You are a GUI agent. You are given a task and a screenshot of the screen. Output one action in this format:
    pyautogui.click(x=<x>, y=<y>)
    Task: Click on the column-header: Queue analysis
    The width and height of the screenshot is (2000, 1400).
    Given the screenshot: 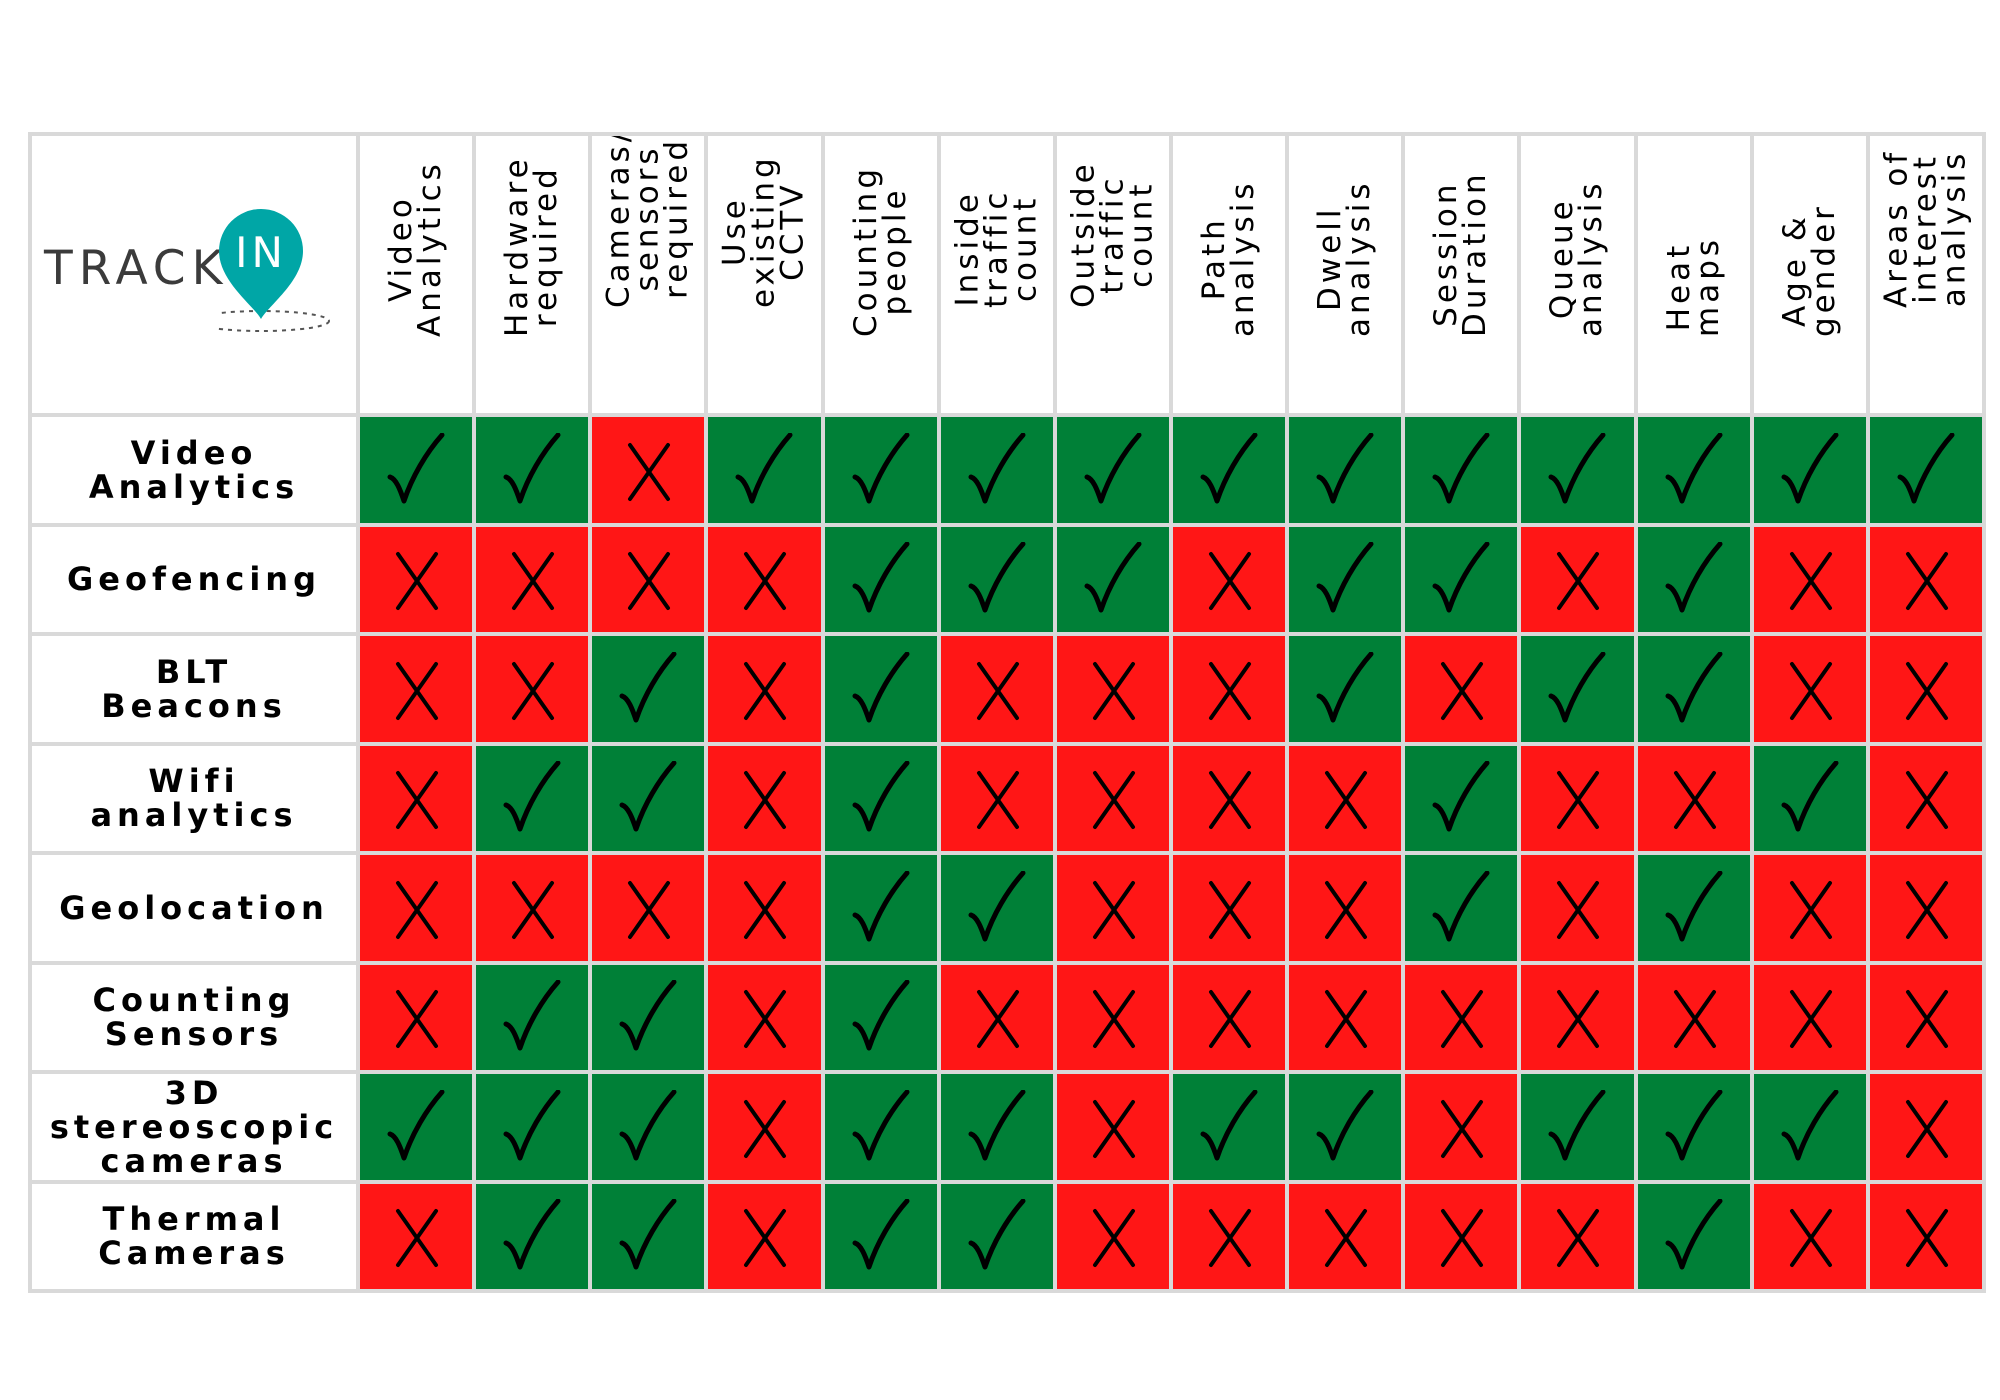 What is the action you would take?
    pyautogui.click(x=1577, y=274)
    